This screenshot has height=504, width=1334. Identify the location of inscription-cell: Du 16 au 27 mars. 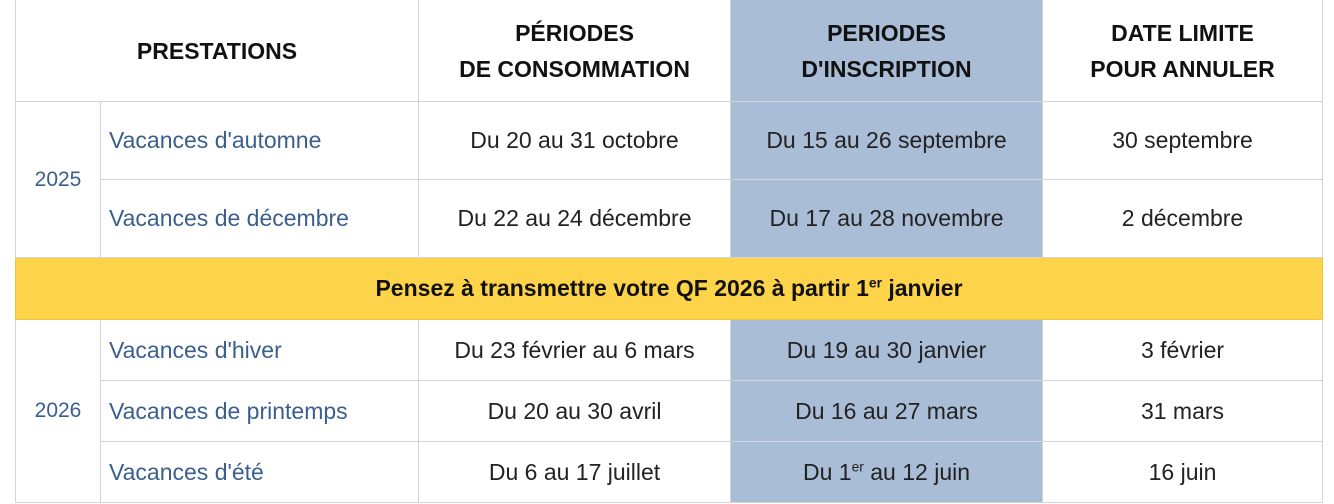
(887, 411).